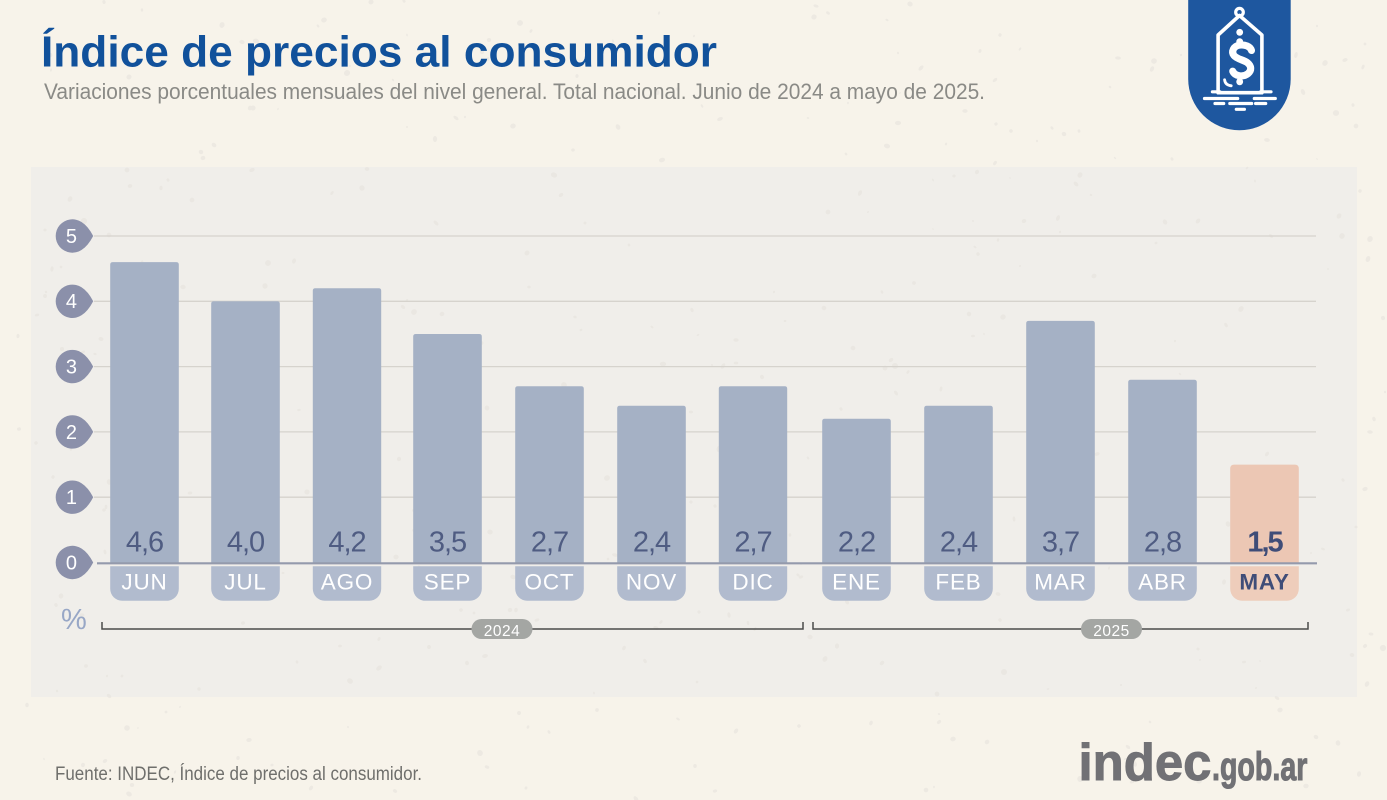 This screenshot has height=800, width=1387. What do you see at coordinates (752, 582) in the screenshot?
I see `svg-text: DIC` at bounding box center [752, 582].